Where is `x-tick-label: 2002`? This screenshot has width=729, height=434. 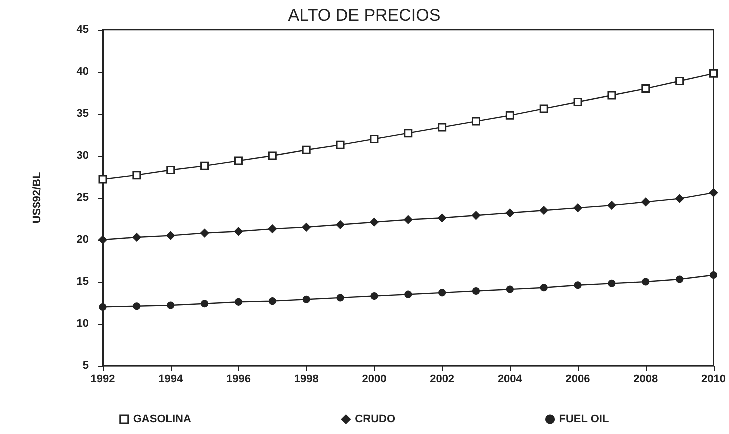
x-tick-label: 2002 is located at coordinates (442, 380).